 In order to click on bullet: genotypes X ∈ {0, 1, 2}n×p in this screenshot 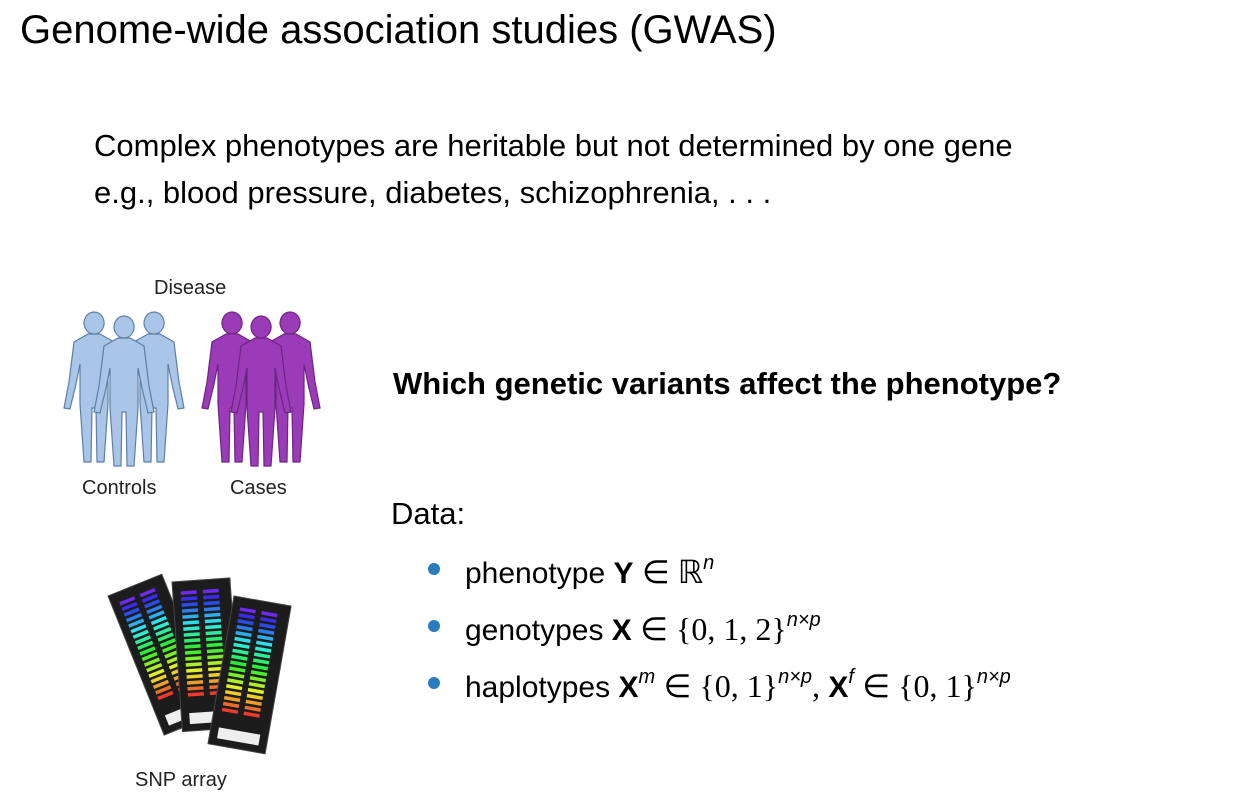, I will do `click(643, 628)`.